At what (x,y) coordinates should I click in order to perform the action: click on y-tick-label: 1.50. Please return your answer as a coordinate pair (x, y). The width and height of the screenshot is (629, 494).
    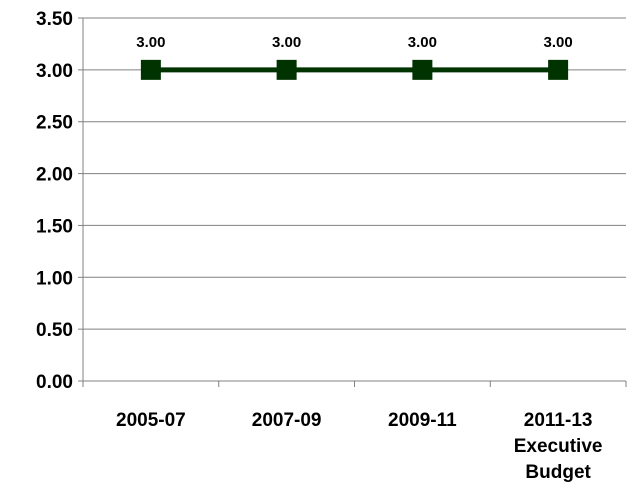
    Looking at the image, I should click on (54, 226).